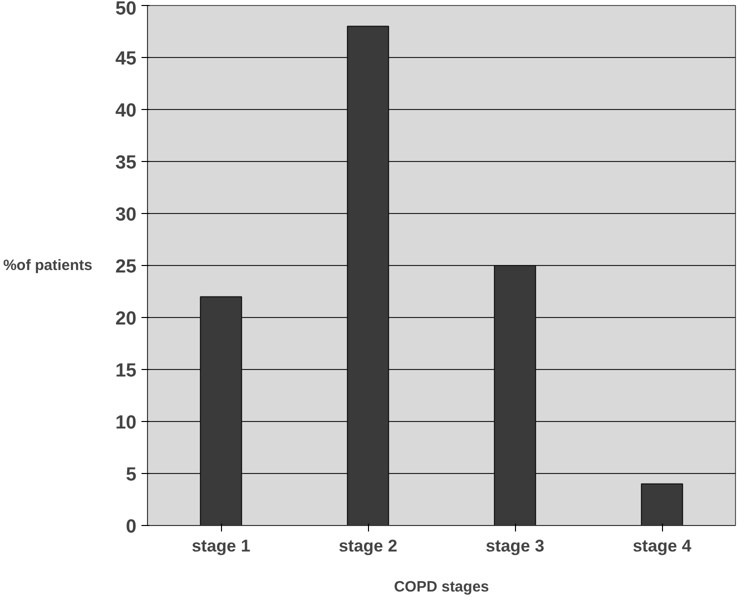 Image resolution: width=746 pixels, height=603 pixels. Describe the element at coordinates (126, 319) in the screenshot. I see `y-tick-label: 20` at that location.